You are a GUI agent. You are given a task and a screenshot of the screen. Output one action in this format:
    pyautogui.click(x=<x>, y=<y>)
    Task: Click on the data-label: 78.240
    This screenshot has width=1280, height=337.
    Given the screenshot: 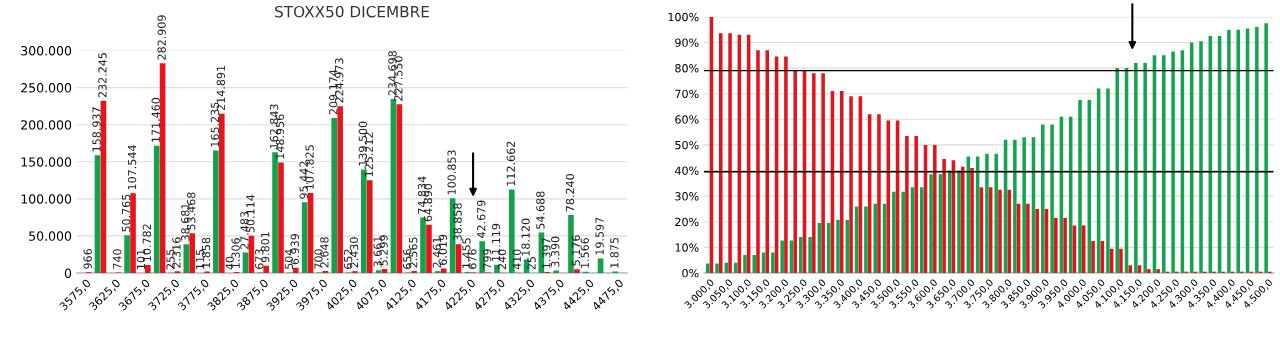 What is the action you would take?
    pyautogui.click(x=570, y=193)
    